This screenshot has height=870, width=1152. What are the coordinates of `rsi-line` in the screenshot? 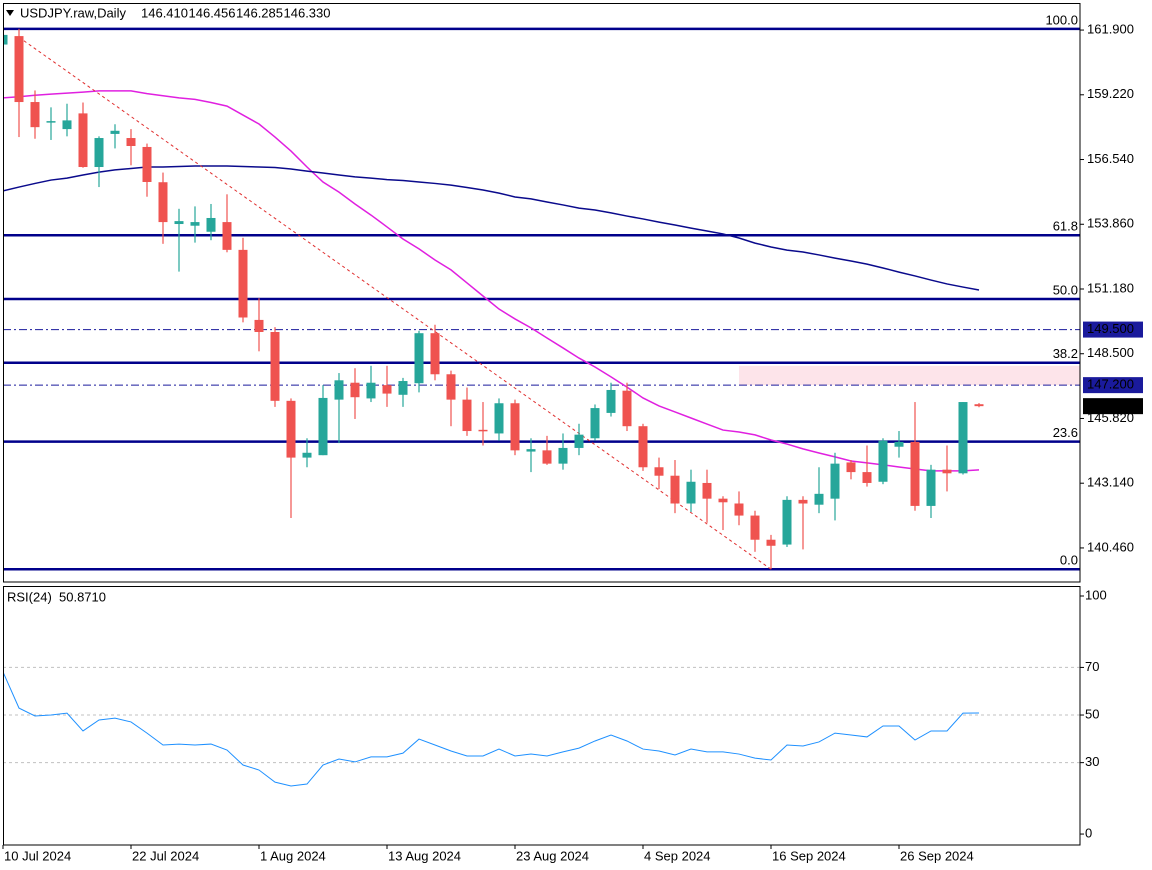 It's located at (491, 729).